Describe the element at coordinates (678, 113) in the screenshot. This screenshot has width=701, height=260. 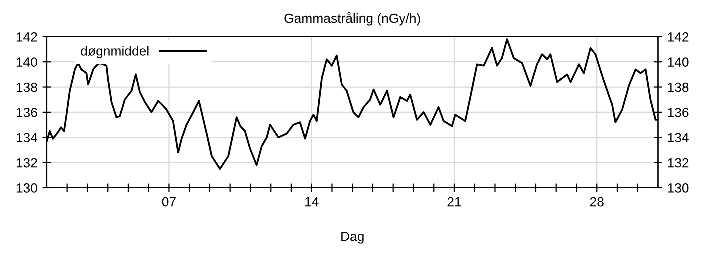
I see `y2-tick-label: 136` at that location.